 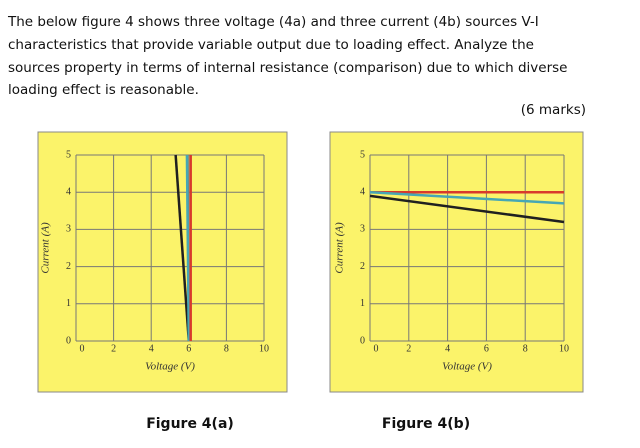 What do you see at coordinates (103, 90) in the screenshot?
I see `paragraph-line: loading effect is reasonable.` at bounding box center [103, 90].